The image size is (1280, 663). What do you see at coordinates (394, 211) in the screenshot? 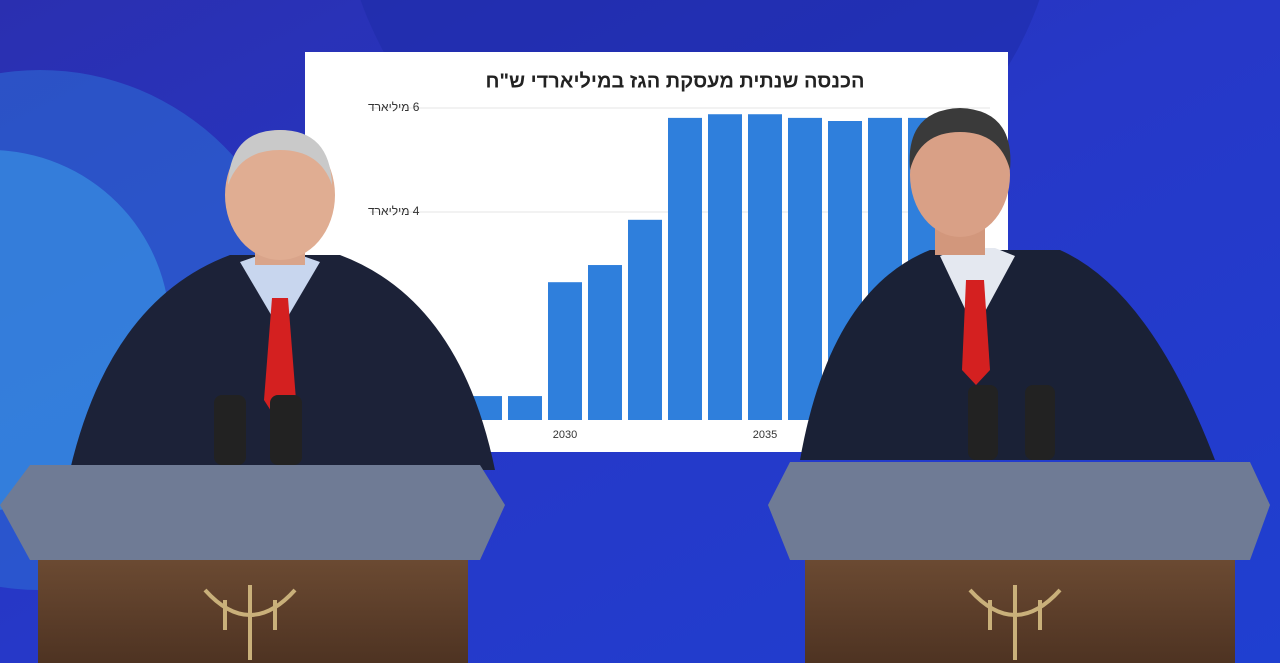
I see `y-tick-label: 4 מיליארד` at bounding box center [394, 211].